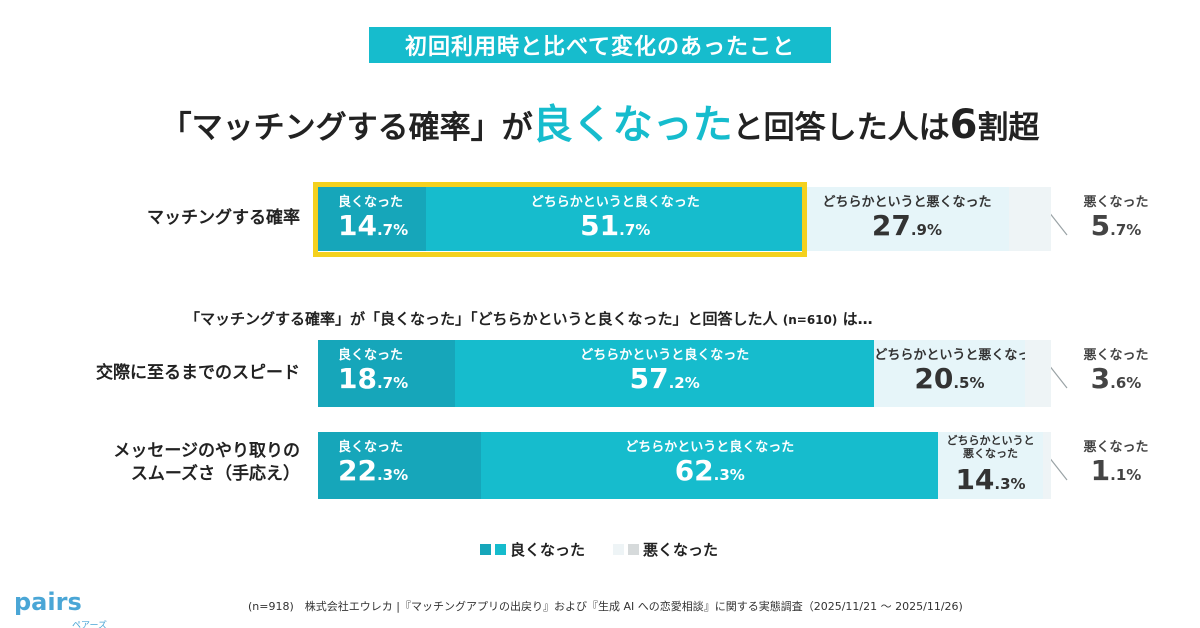  I want to click on segment-value: 62.3%, so click(709, 470).